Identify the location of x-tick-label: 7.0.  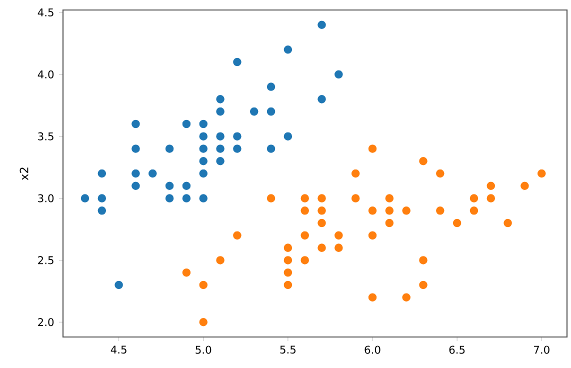
(542, 350).